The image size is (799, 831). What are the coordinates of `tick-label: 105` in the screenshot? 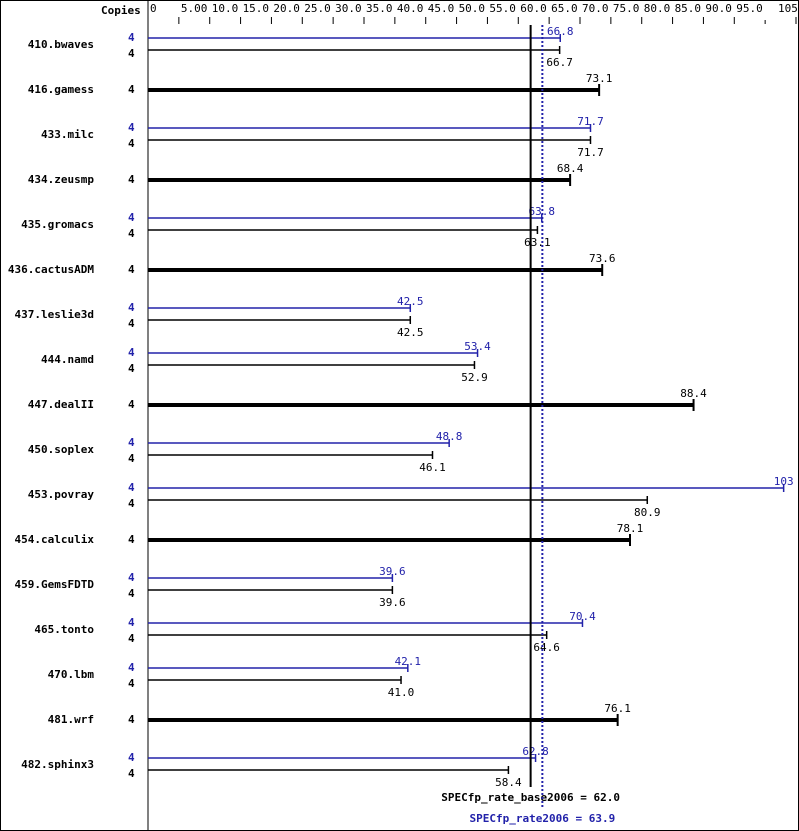 It's located at (788, 8).